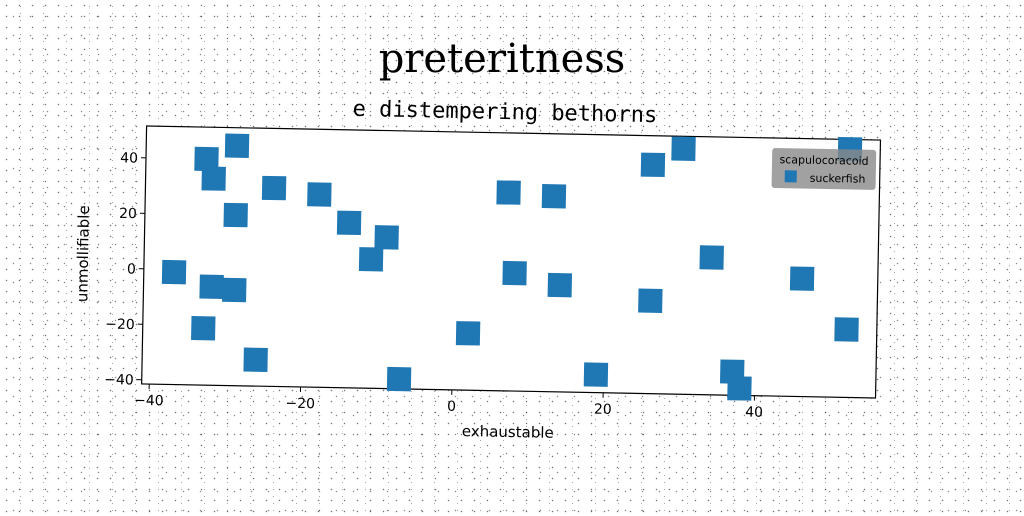  I want to click on x-tick-label: −40, so click(149, 401).